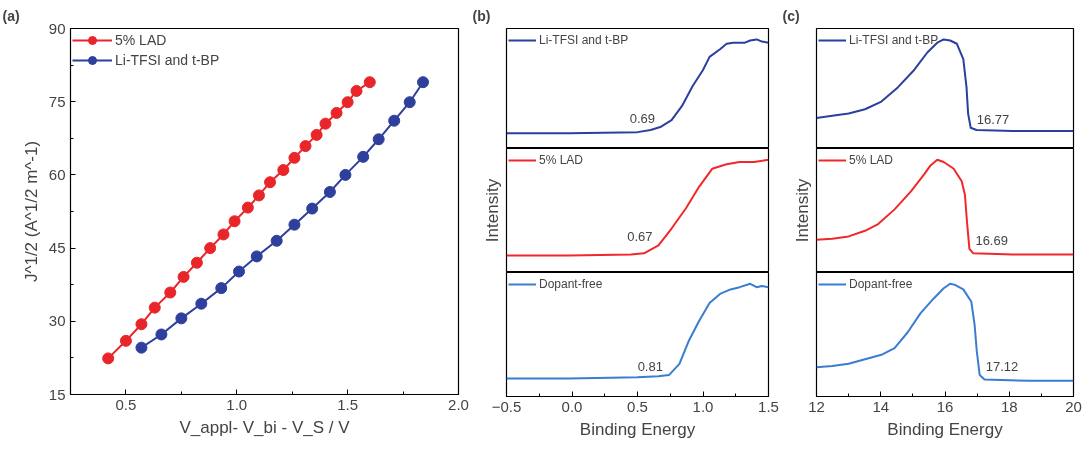 This screenshot has width=1085, height=456. Describe the element at coordinates (57, 174) in the screenshot. I see `y-tick-label: 60` at that location.